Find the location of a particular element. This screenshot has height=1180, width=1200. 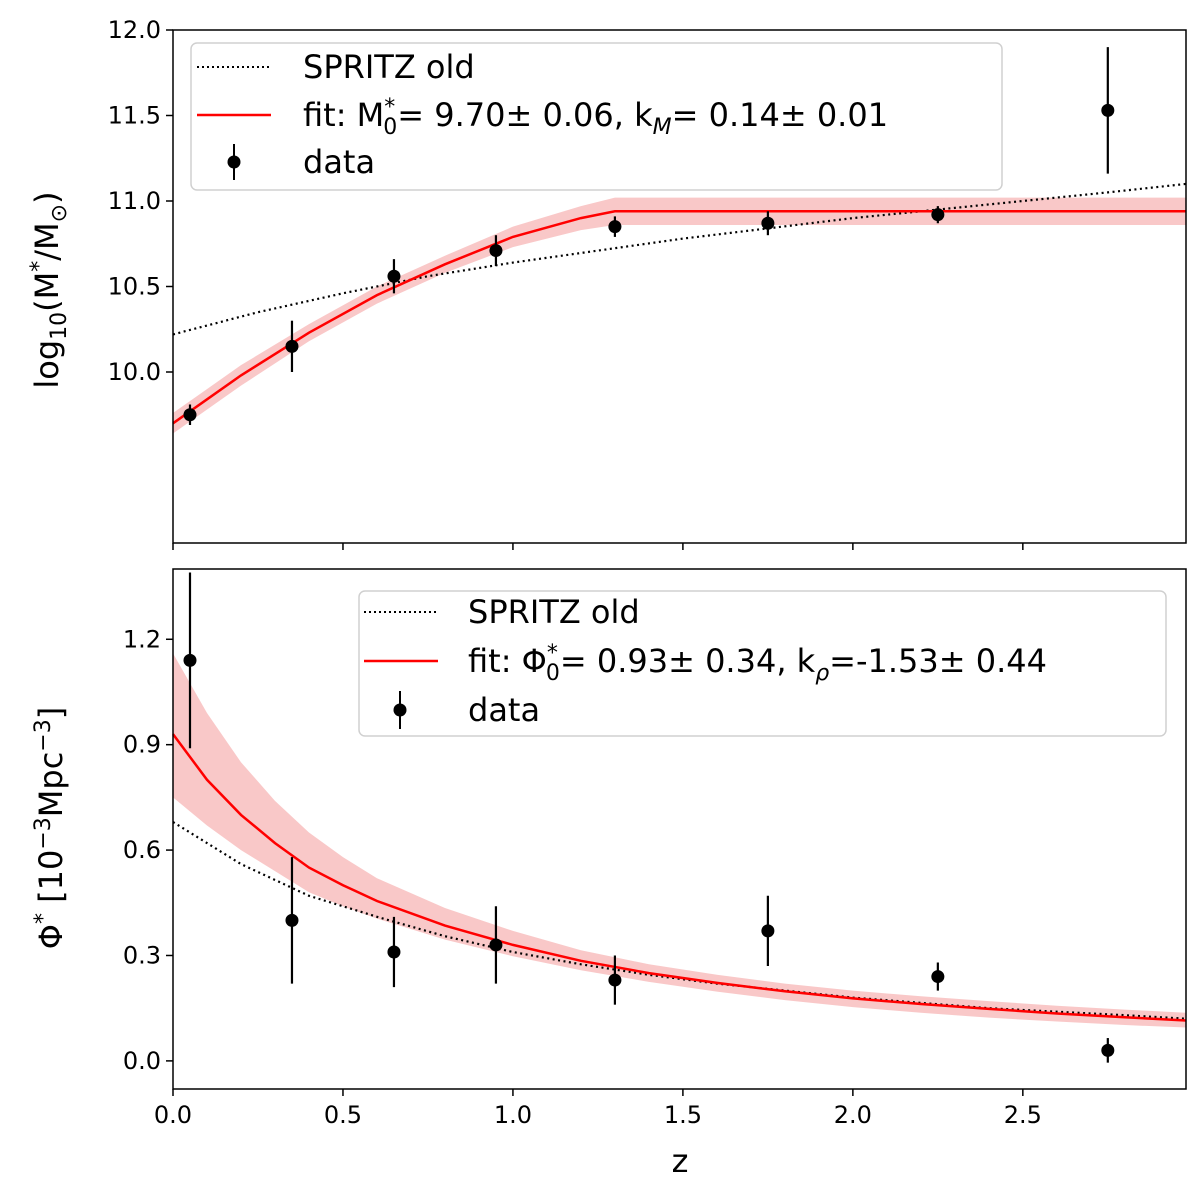

y-tick-label: 12.0 is located at coordinates (134, 30).